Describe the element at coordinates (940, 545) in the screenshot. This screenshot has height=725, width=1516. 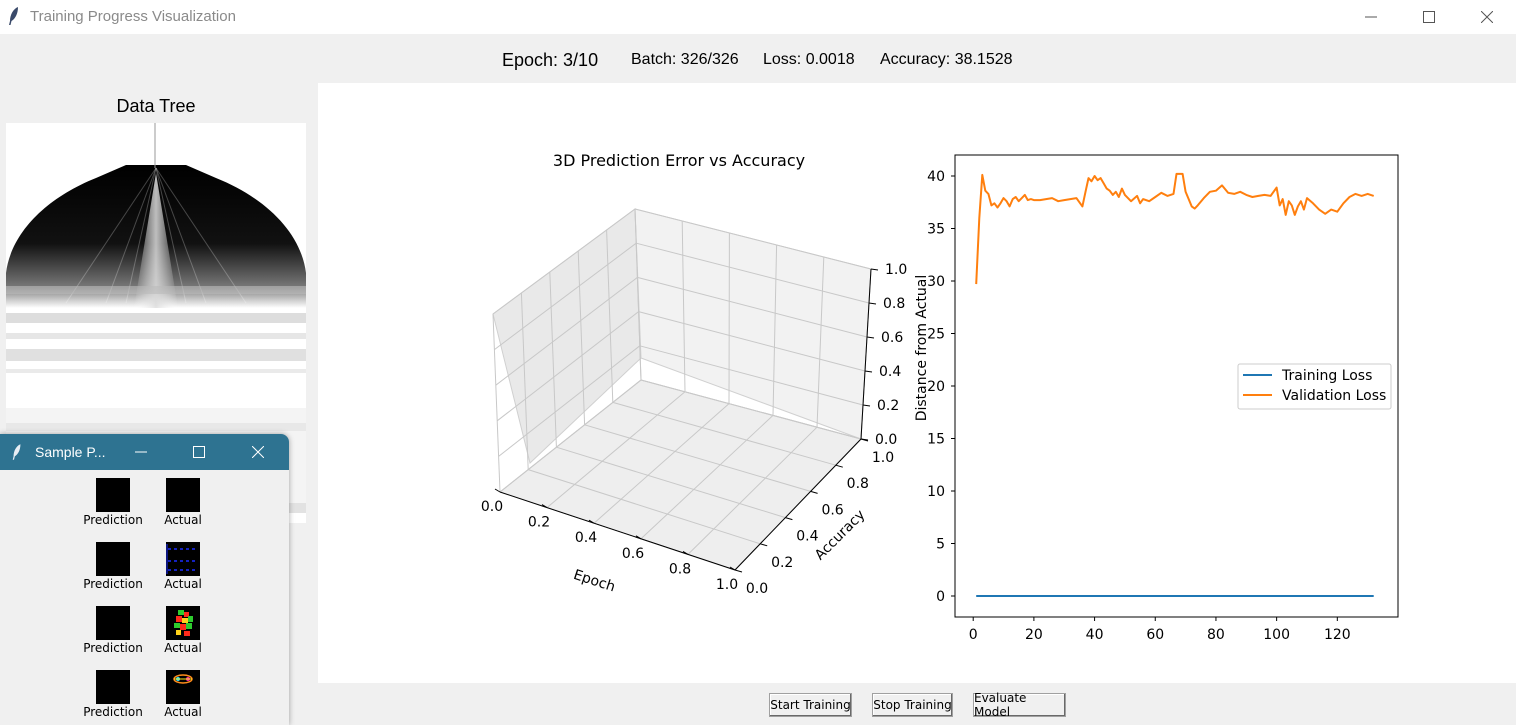
I see `y-tick-label: 5` at that location.